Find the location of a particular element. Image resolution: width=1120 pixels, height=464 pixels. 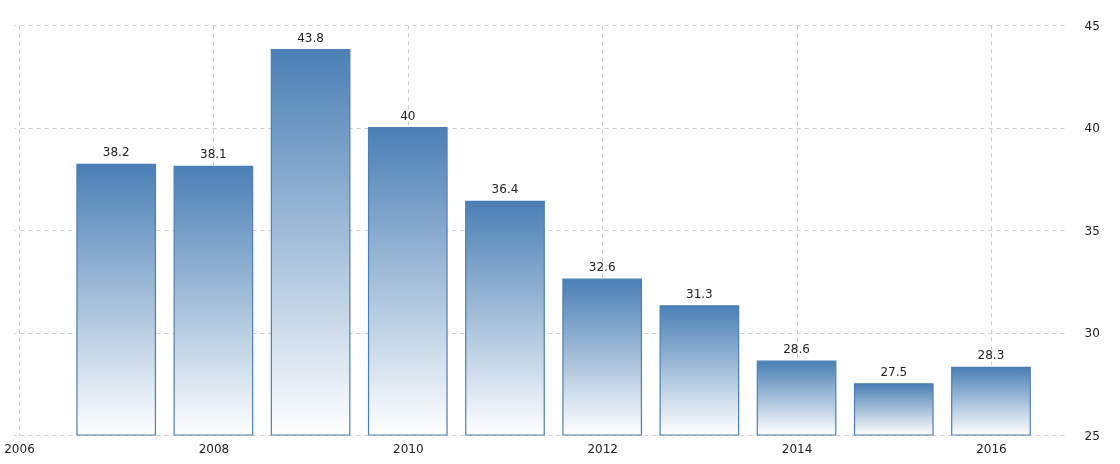

data-label: 43.8 is located at coordinates (310, 37).